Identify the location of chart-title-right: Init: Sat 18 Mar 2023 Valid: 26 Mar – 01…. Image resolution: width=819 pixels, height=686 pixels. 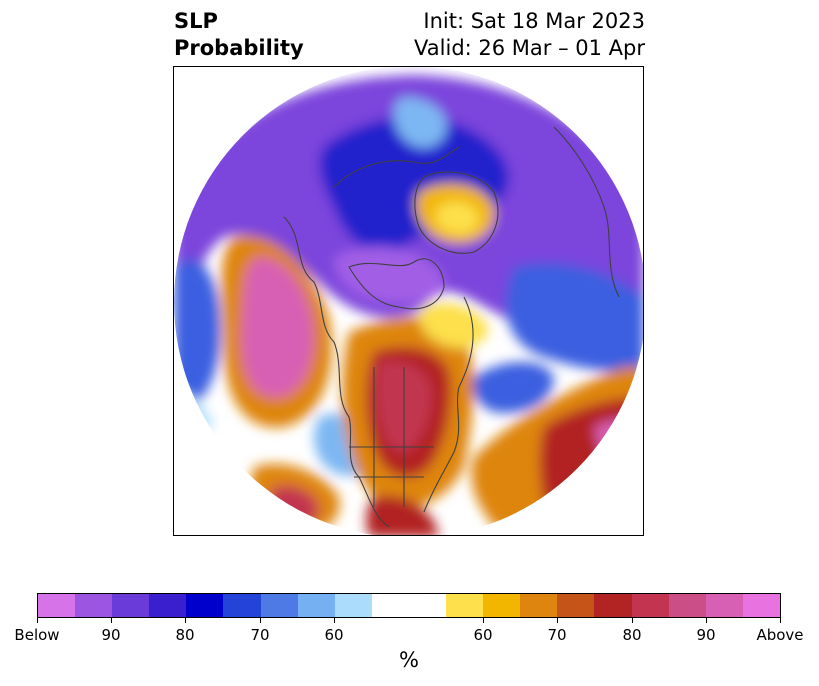
(529, 35).